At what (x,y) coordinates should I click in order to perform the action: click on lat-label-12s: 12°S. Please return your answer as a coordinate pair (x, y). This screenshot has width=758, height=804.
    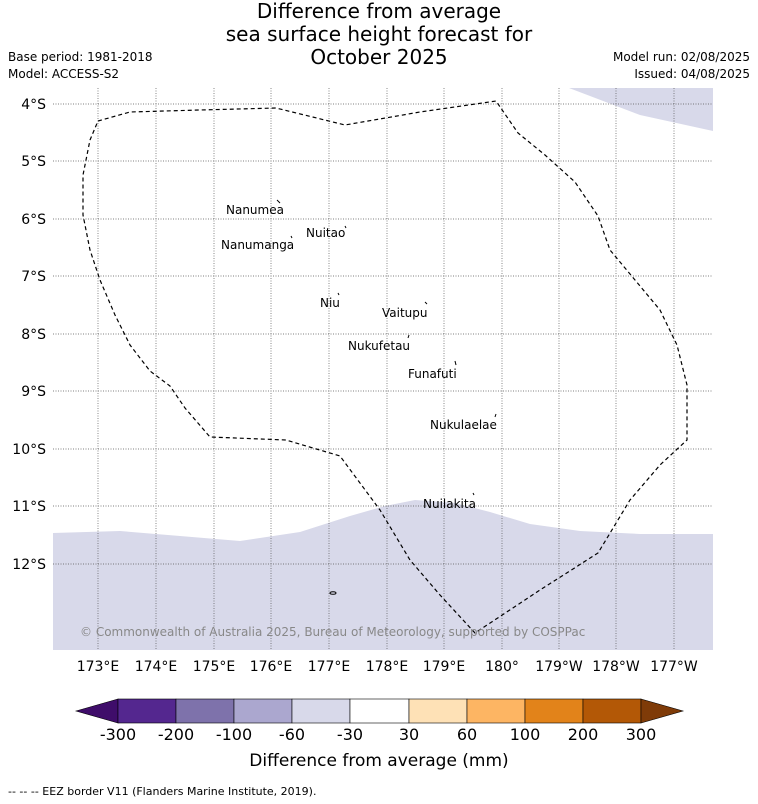
    Looking at the image, I should click on (29, 565).